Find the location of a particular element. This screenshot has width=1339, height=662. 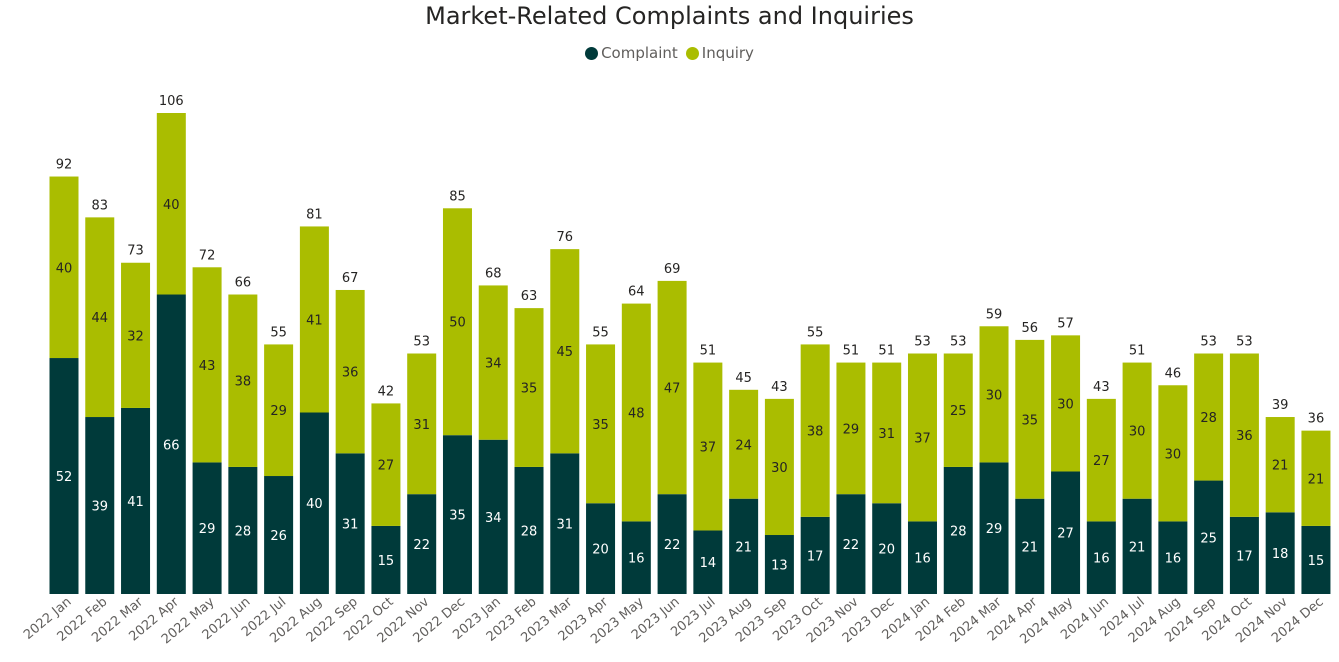

legend-item-inquiry: Inquiry is located at coordinates (719, 53).